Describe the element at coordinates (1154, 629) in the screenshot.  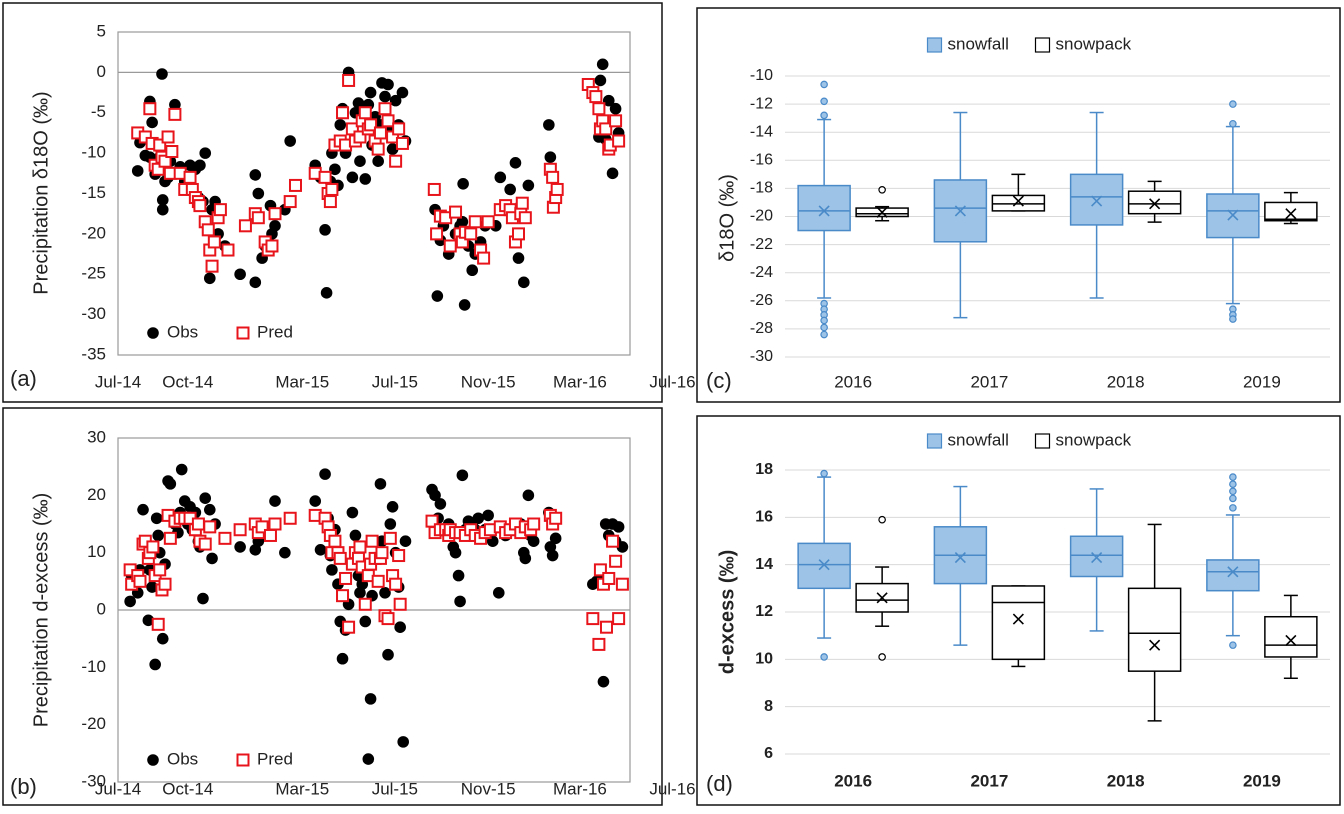
I see `box` at that location.